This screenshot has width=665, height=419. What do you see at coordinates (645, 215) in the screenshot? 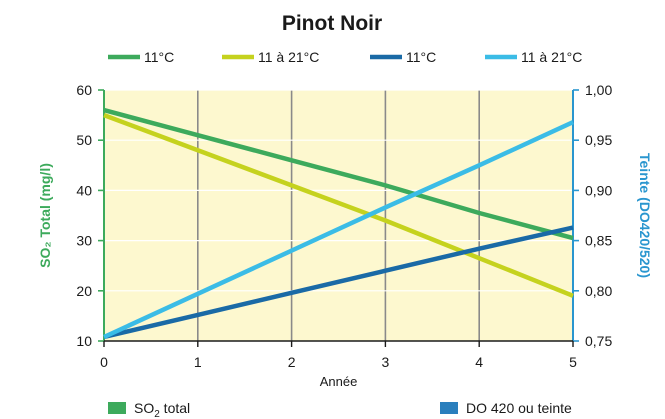
I see `right-axis-label: Teinte (DO420/520)` at bounding box center [645, 215].